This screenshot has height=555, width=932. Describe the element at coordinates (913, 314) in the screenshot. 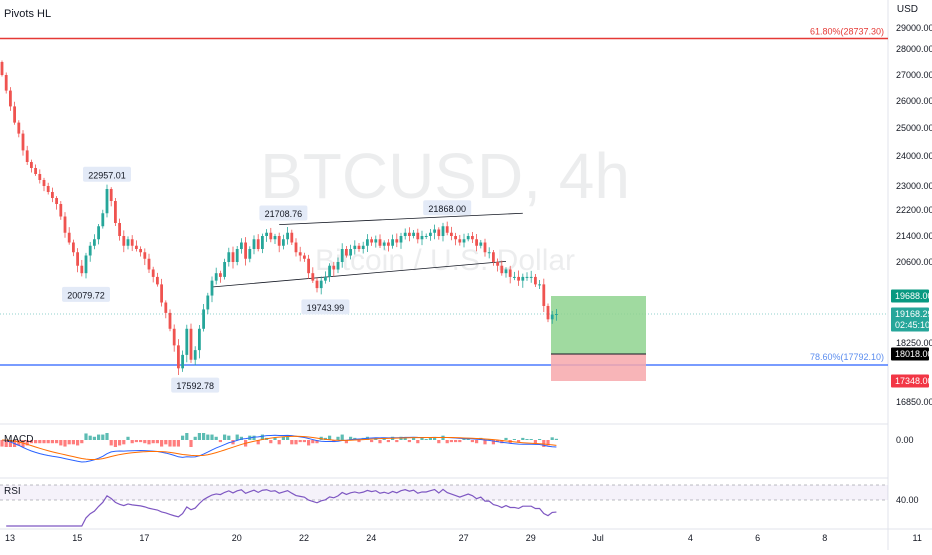

I see `price-tag-label: 19168.29` at that location.